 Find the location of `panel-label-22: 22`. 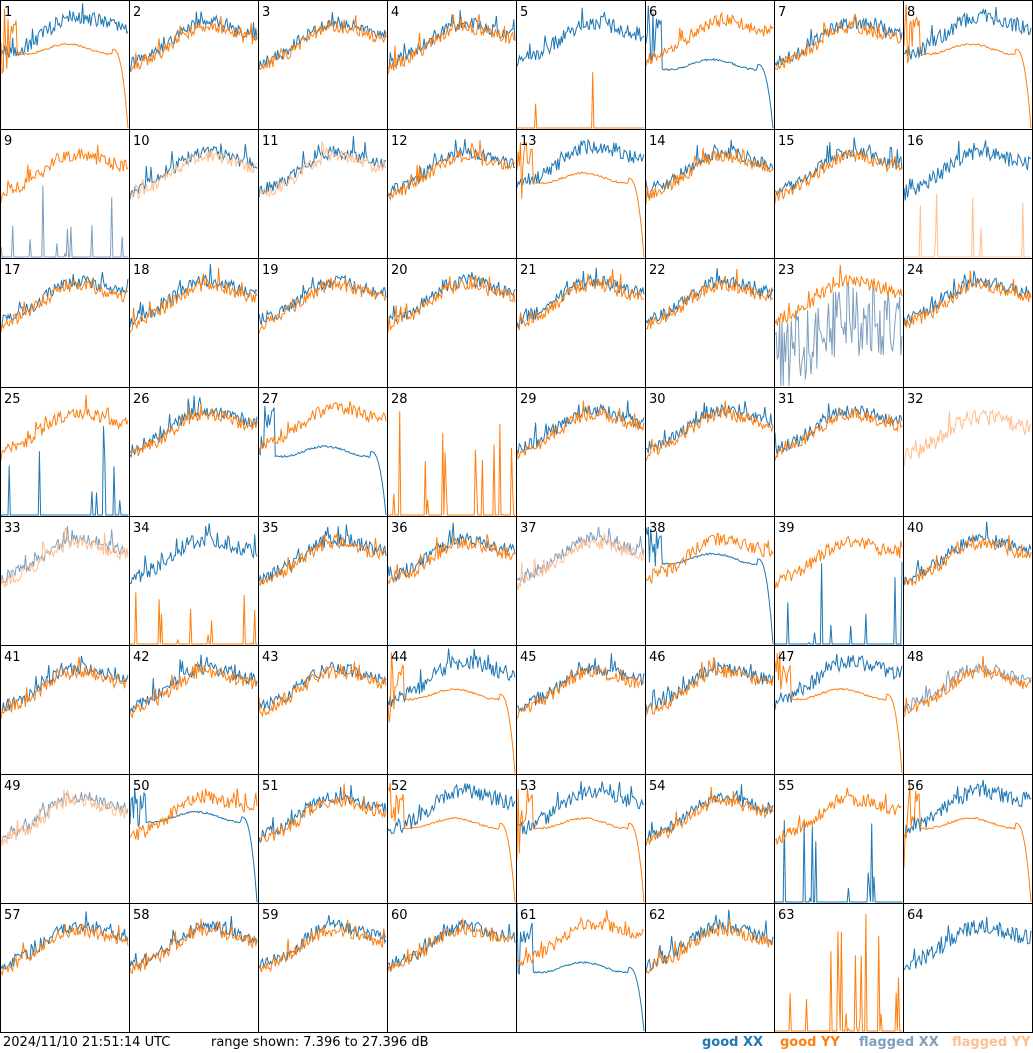

panel-label-22: 22 is located at coordinates (657, 270).